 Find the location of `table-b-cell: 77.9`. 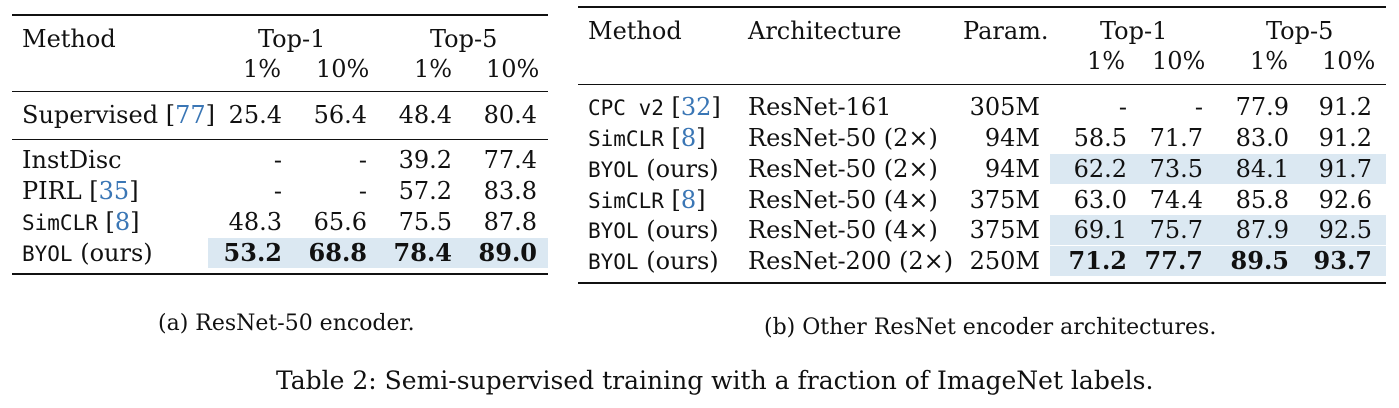

table-b-cell: 77.9 is located at coordinates (1262, 107).